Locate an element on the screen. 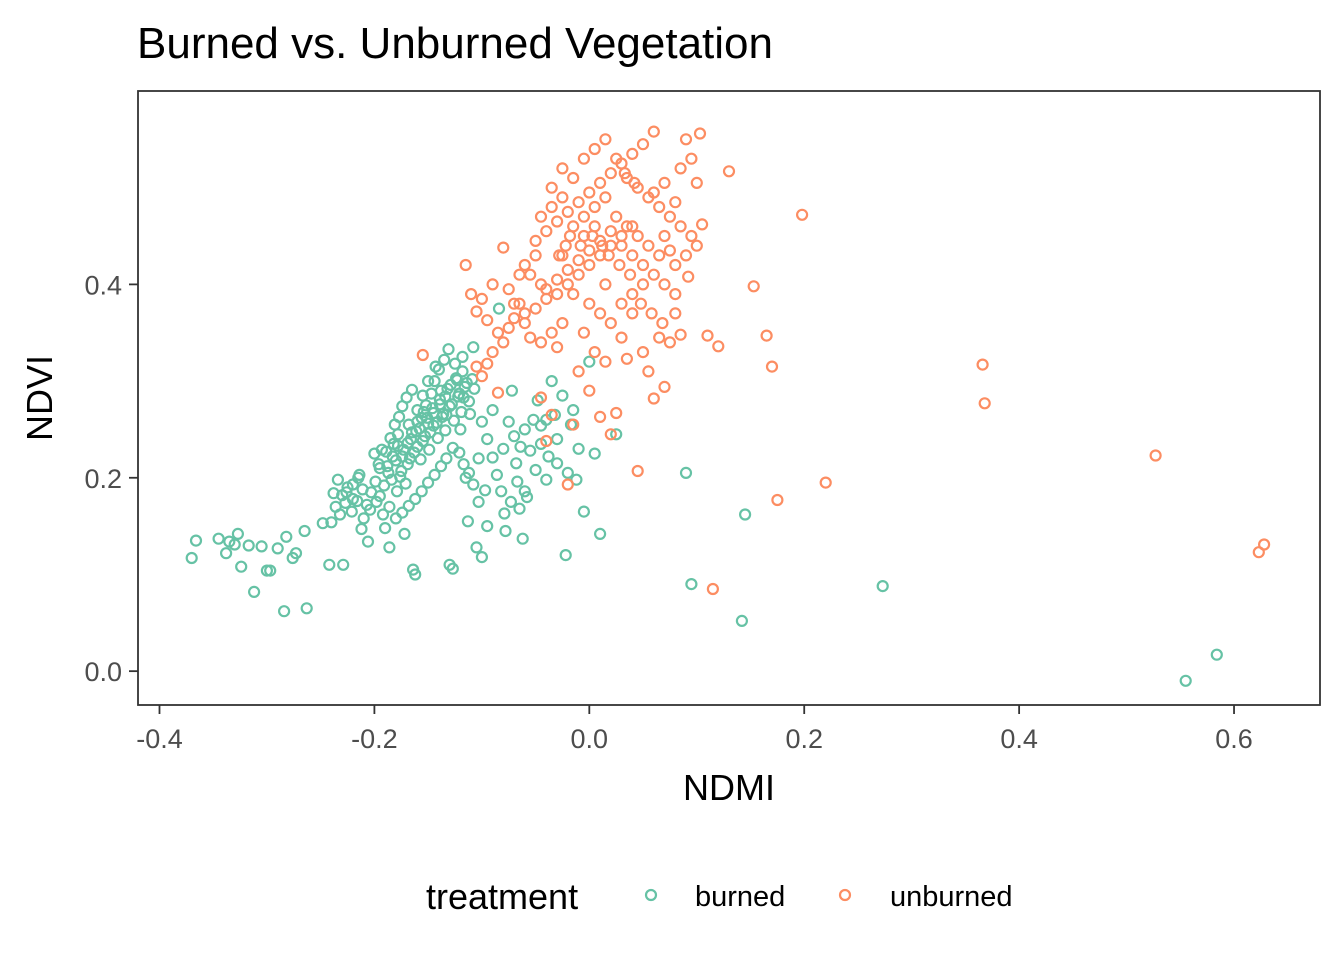 The height and width of the screenshot is (960, 1344). x-tick-label: 0.2 is located at coordinates (804, 739).